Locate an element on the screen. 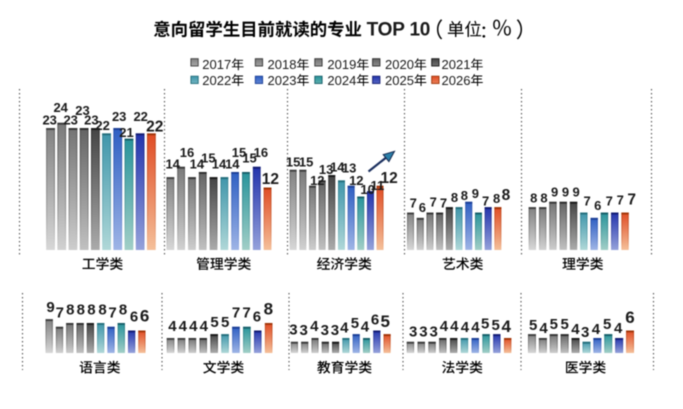  svg-text: 2018 is located at coordinates (282, 64).